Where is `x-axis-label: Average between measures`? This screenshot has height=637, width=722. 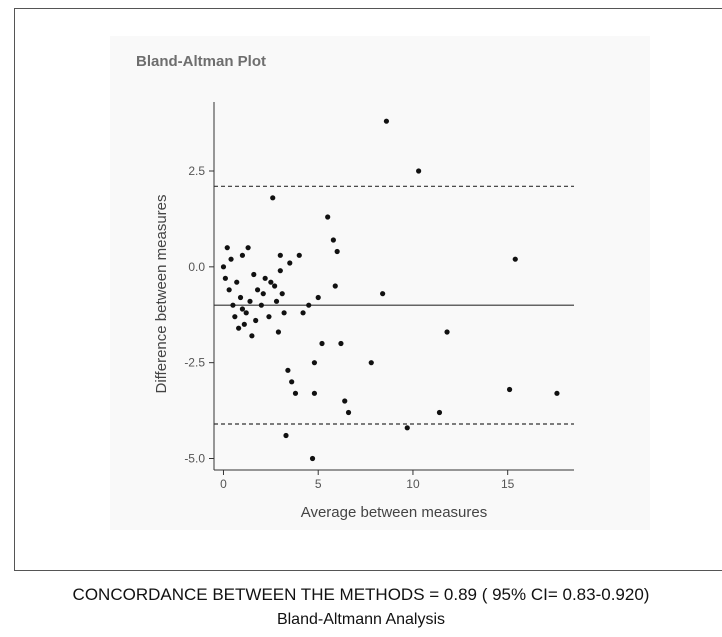 x-axis-label: Average between measures is located at coordinates (394, 512).